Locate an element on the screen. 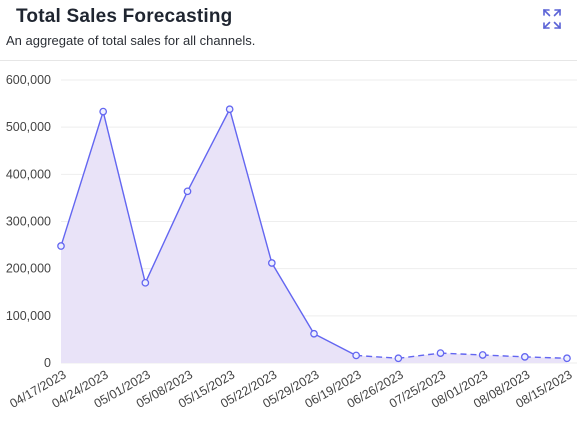  chart-title: Total Sales Forecasting is located at coordinates (124, 16).